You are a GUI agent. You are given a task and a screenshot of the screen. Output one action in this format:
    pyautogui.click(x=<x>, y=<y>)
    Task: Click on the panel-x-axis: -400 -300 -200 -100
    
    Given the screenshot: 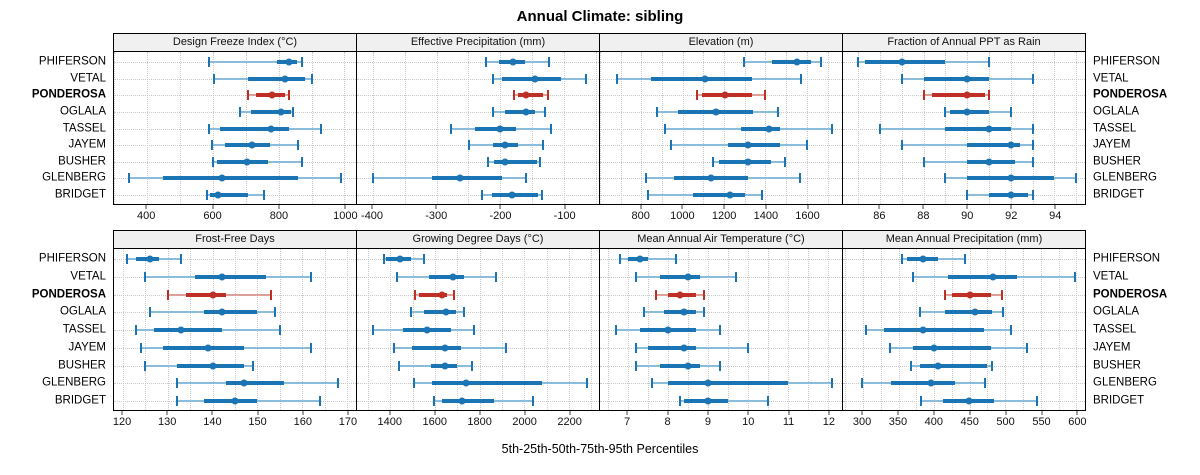 What is the action you would take?
    pyautogui.click(x=478, y=216)
    